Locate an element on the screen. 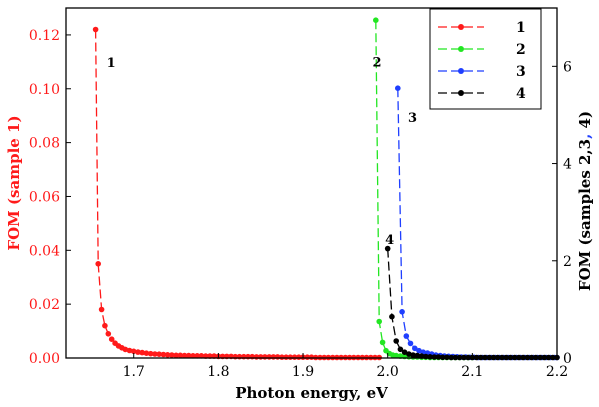 The width and height of the screenshot is (599, 407). curve-label-2: 2 is located at coordinates (376, 62).